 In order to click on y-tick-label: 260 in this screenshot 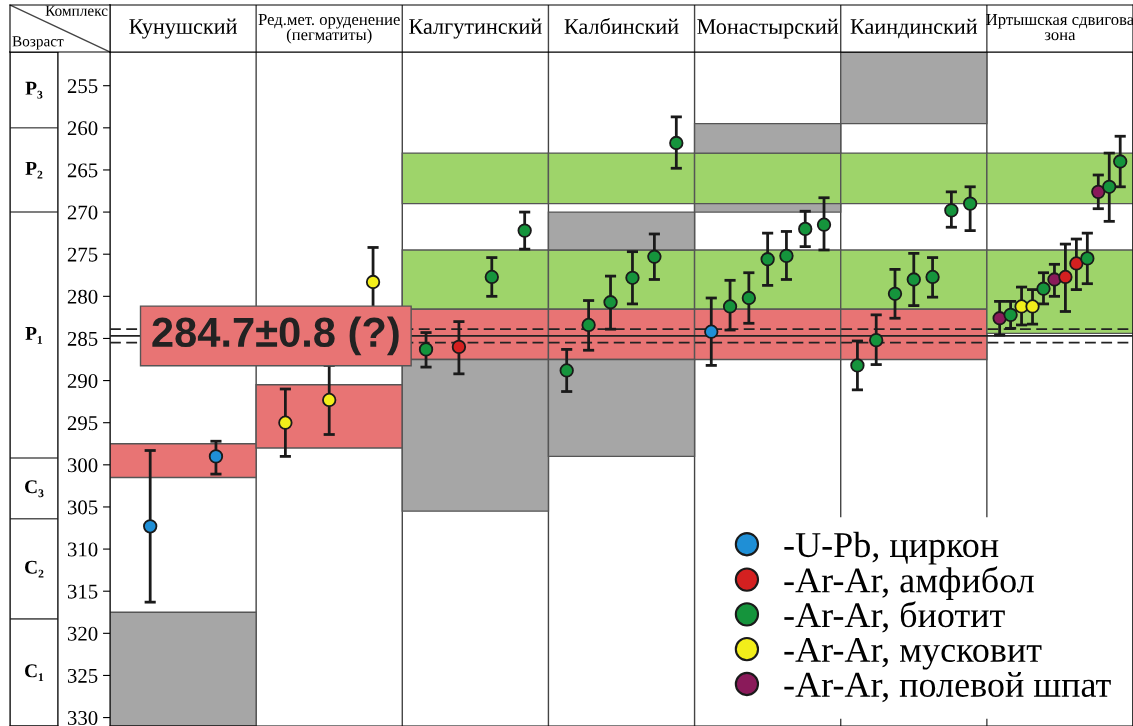, I will do `click(82, 128)`.